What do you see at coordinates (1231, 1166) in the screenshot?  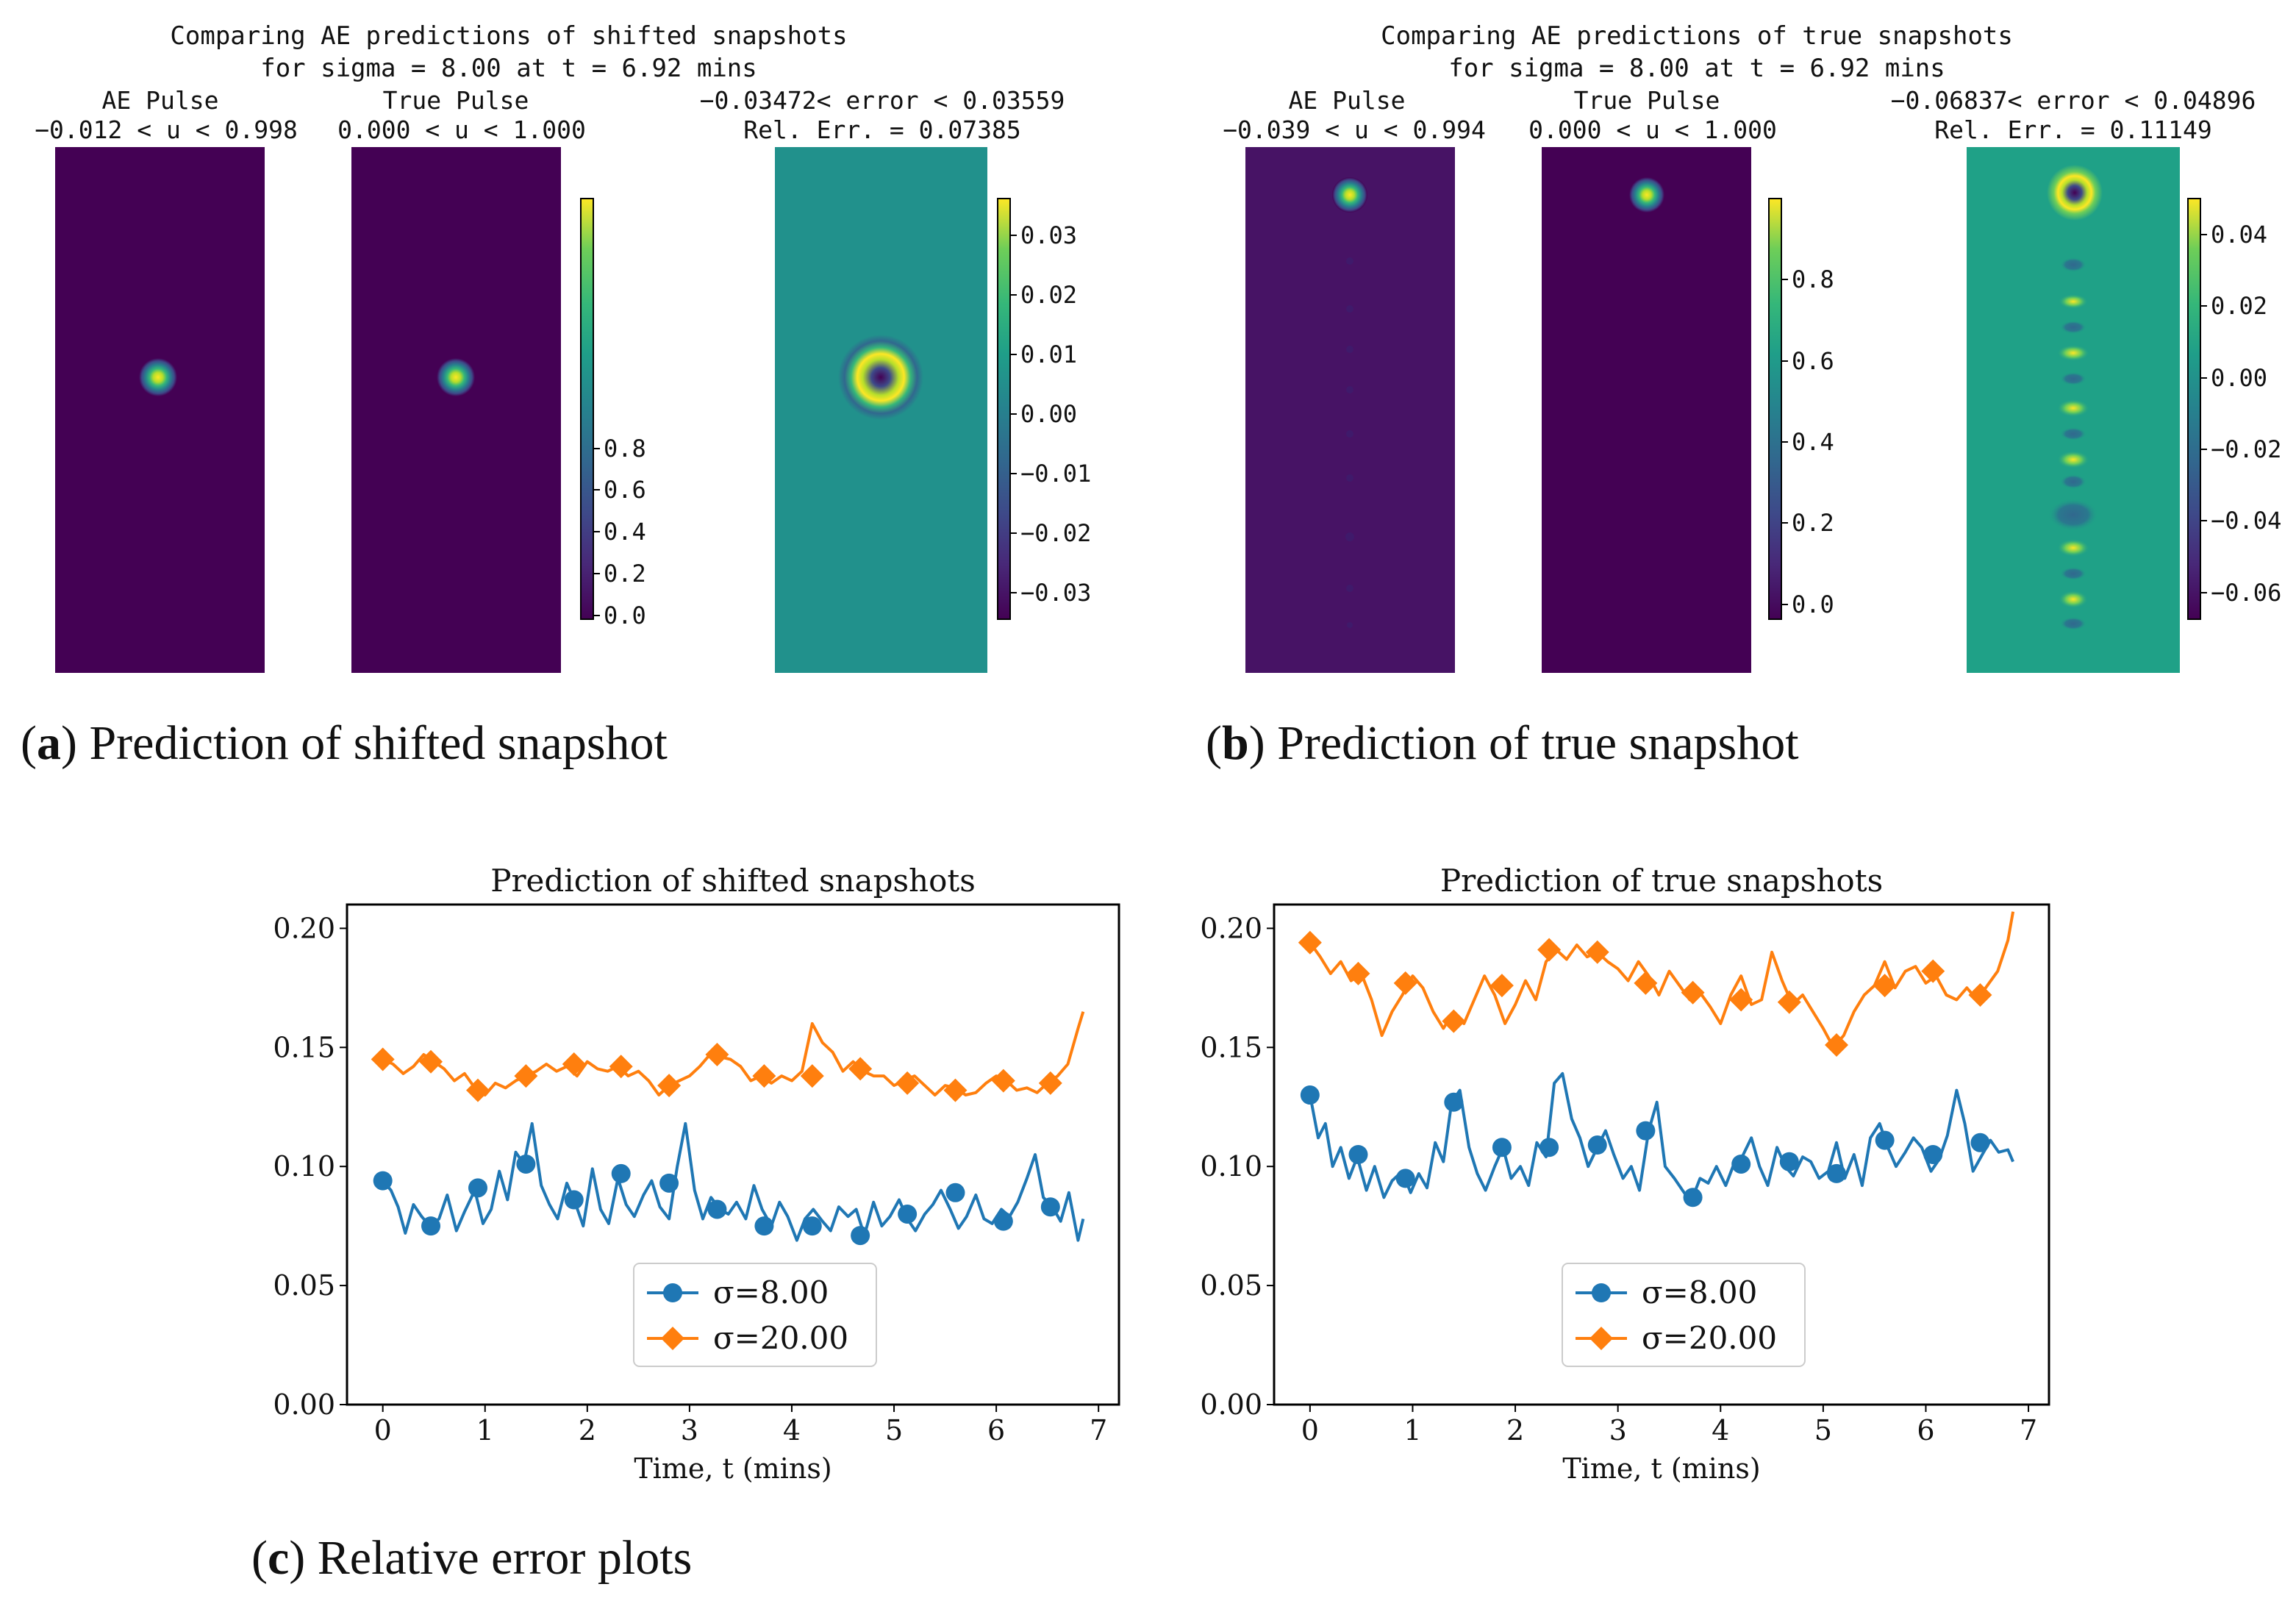 I see `y-tick-label: 0.10` at bounding box center [1231, 1166].